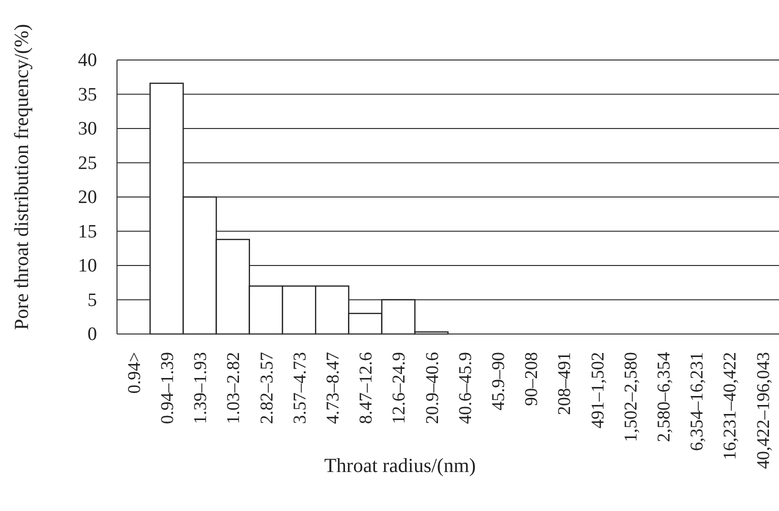 This screenshot has height=511, width=779. Describe the element at coordinates (87, 266) in the screenshot. I see `y-tick-label: 10` at that location.